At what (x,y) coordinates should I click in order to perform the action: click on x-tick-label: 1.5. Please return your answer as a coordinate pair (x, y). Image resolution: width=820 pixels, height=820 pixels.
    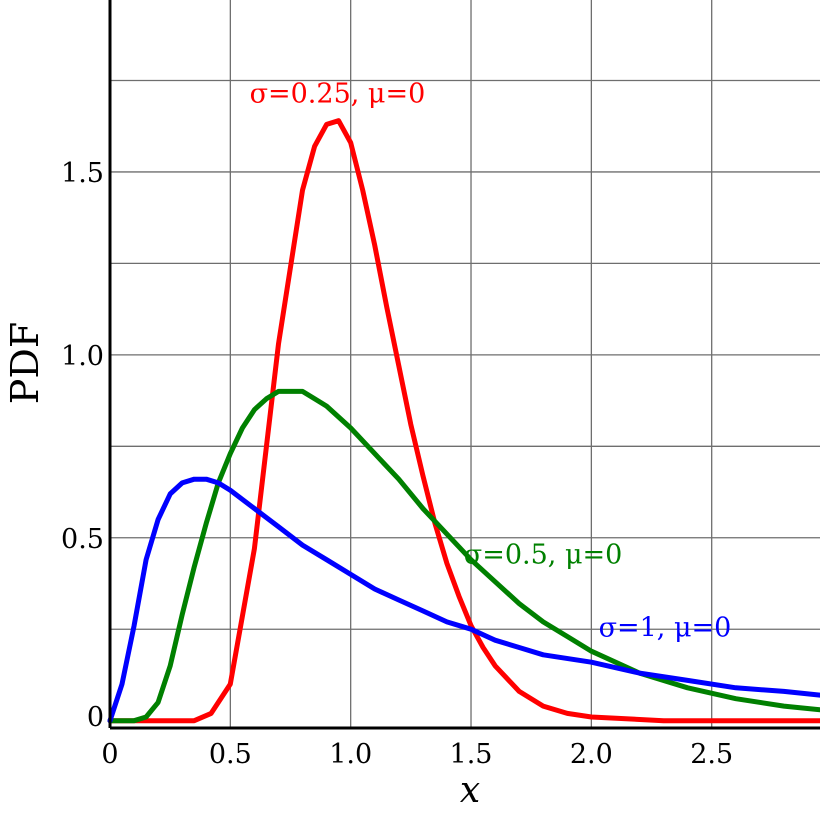
    Looking at the image, I should click on (471, 754).